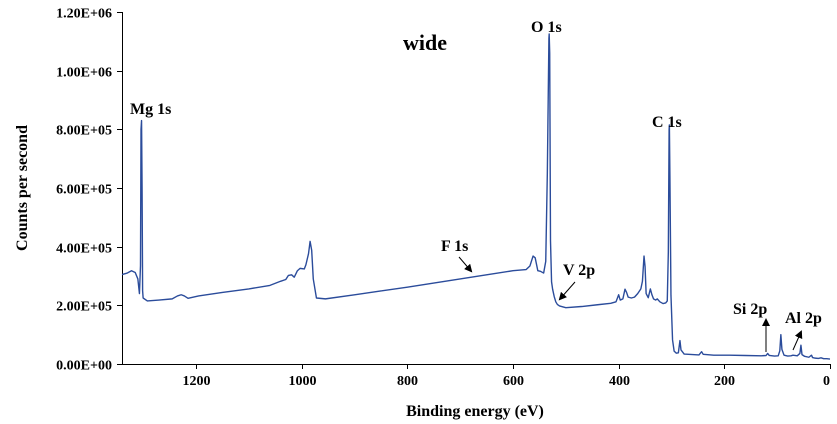 The image size is (837, 424). I want to click on peak-label-f-1s: F 1s, so click(454, 246).